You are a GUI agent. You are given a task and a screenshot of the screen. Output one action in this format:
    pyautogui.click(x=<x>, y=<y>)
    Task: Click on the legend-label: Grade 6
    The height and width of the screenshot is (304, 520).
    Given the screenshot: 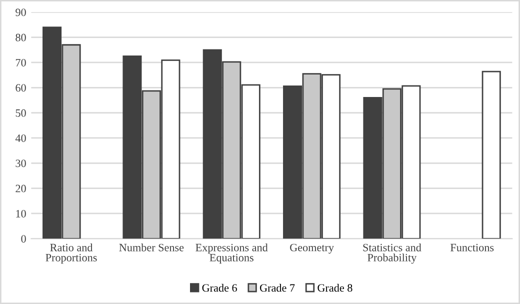 What is the action you would take?
    pyautogui.click(x=219, y=288)
    